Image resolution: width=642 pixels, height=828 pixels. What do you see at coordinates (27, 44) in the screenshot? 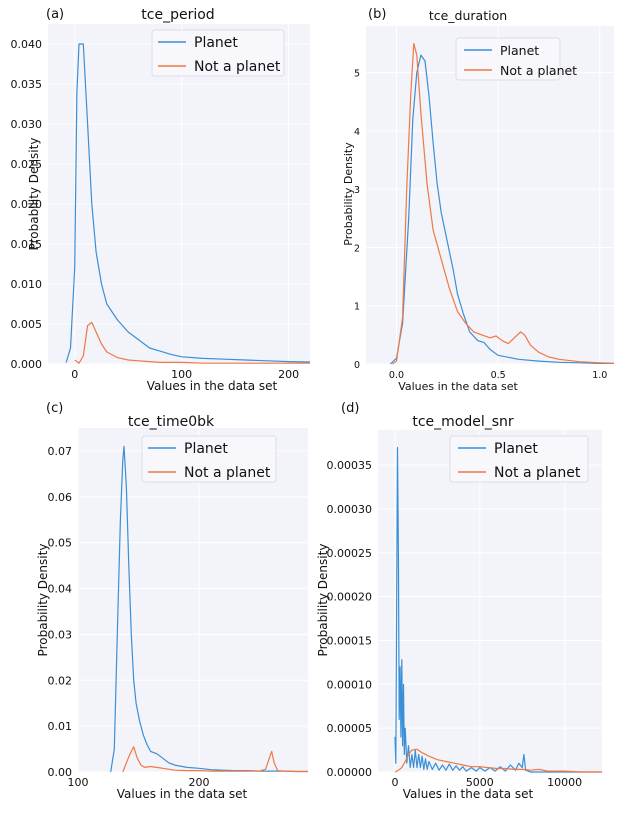
I see `y-tick-label: 0.040` at bounding box center [27, 44].